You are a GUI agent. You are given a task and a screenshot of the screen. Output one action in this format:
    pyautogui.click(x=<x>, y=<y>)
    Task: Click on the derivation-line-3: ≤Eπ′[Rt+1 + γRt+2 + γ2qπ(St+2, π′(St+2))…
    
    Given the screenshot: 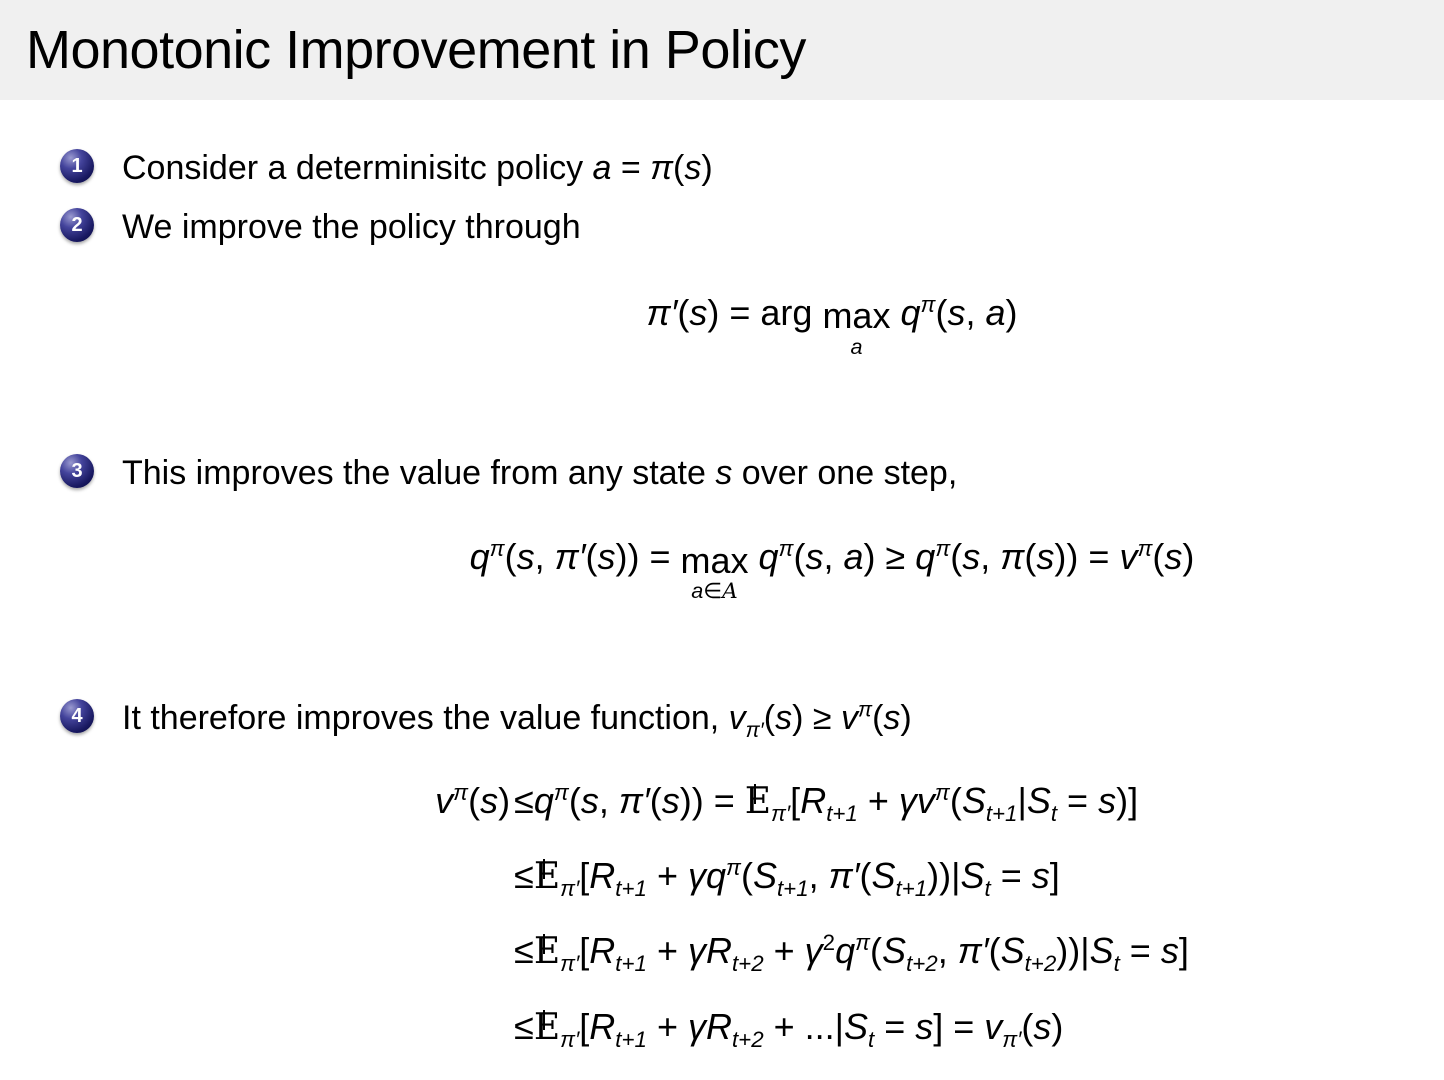 What is the action you would take?
    pyautogui.click(x=851, y=951)
    